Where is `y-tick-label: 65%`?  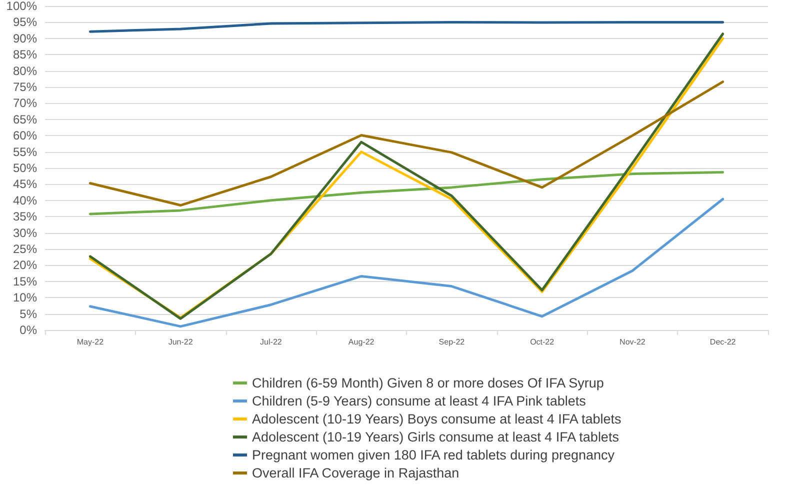 y-tick-label: 65% is located at coordinates (25, 119).